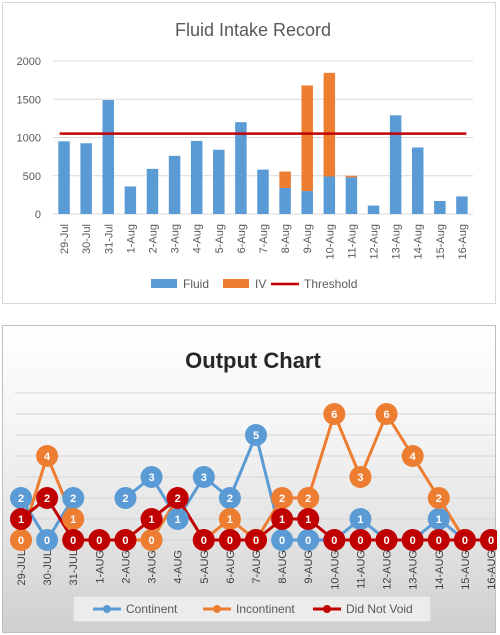  Describe the element at coordinates (388, 570) in the screenshot. I see `x-tick-label: 12-AUG` at that location.